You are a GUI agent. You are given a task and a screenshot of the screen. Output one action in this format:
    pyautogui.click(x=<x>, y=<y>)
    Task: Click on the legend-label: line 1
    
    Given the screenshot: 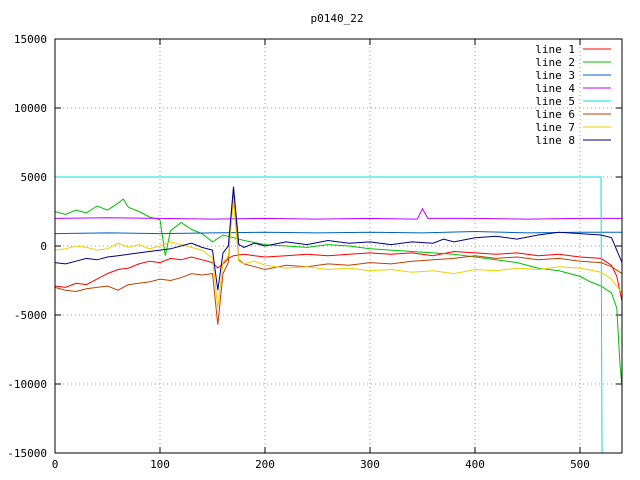 What is the action you would take?
    pyautogui.click(x=555, y=49)
    